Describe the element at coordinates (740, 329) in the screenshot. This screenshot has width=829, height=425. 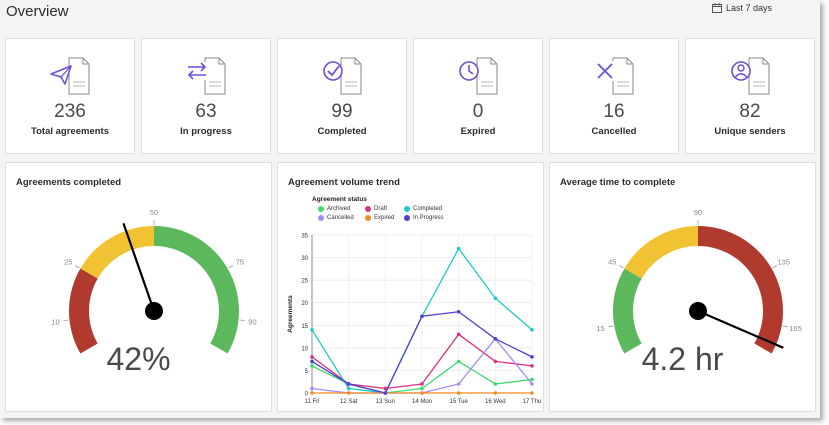
I see `time-gauge-needle` at that location.